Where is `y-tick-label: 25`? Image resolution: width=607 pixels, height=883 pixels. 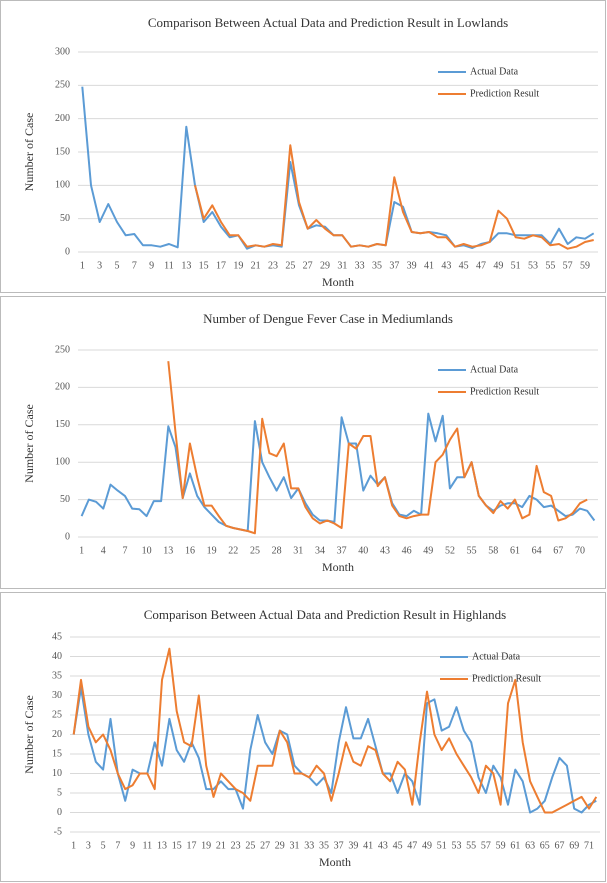 y-tick-label: 25 is located at coordinates (57, 714).